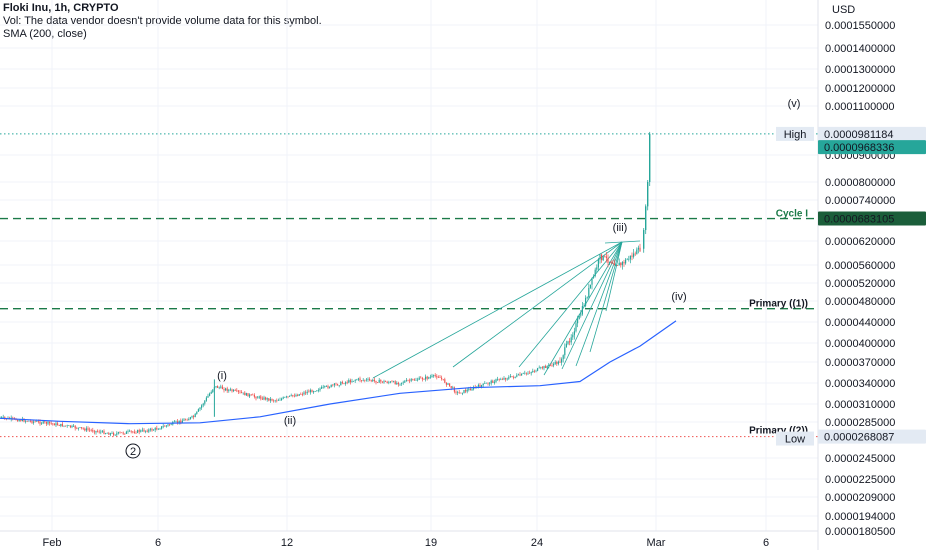  Describe the element at coordinates (860, 323) in the screenshot. I see `price-tick-label: 0.0000440000` at that location.